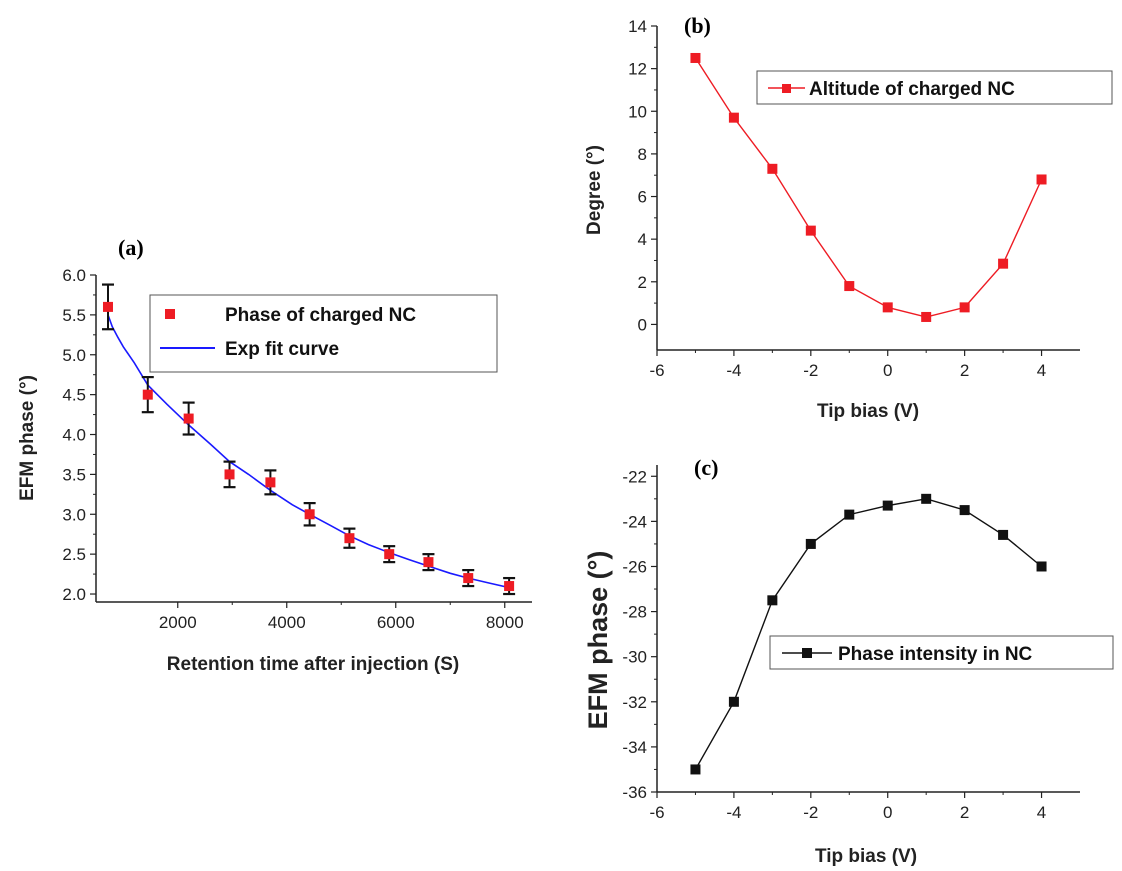 The width and height of the screenshot is (1122, 871). What do you see at coordinates (634, 566) in the screenshot?
I see `panel-c-y-tick-label: -26` at bounding box center [634, 566].